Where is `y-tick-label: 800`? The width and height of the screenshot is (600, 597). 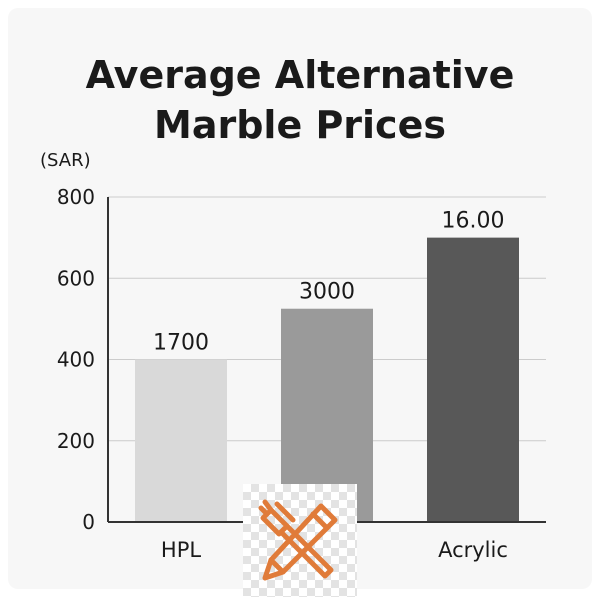 y-tick-label: 800 is located at coordinates (76, 197).